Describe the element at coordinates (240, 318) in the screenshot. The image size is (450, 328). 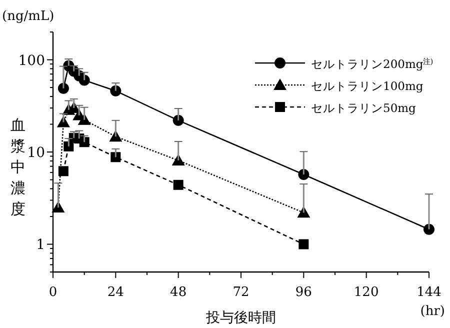
I see `x-axis-title: 投与後時間` at that location.